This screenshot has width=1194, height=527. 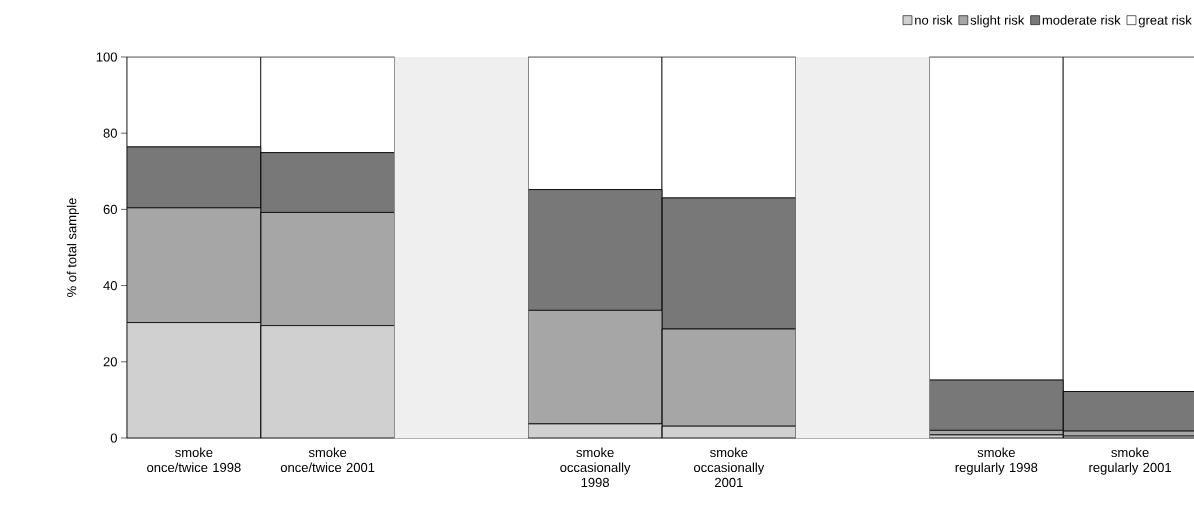 I want to click on y-tick-label: 80, so click(x=110, y=133).